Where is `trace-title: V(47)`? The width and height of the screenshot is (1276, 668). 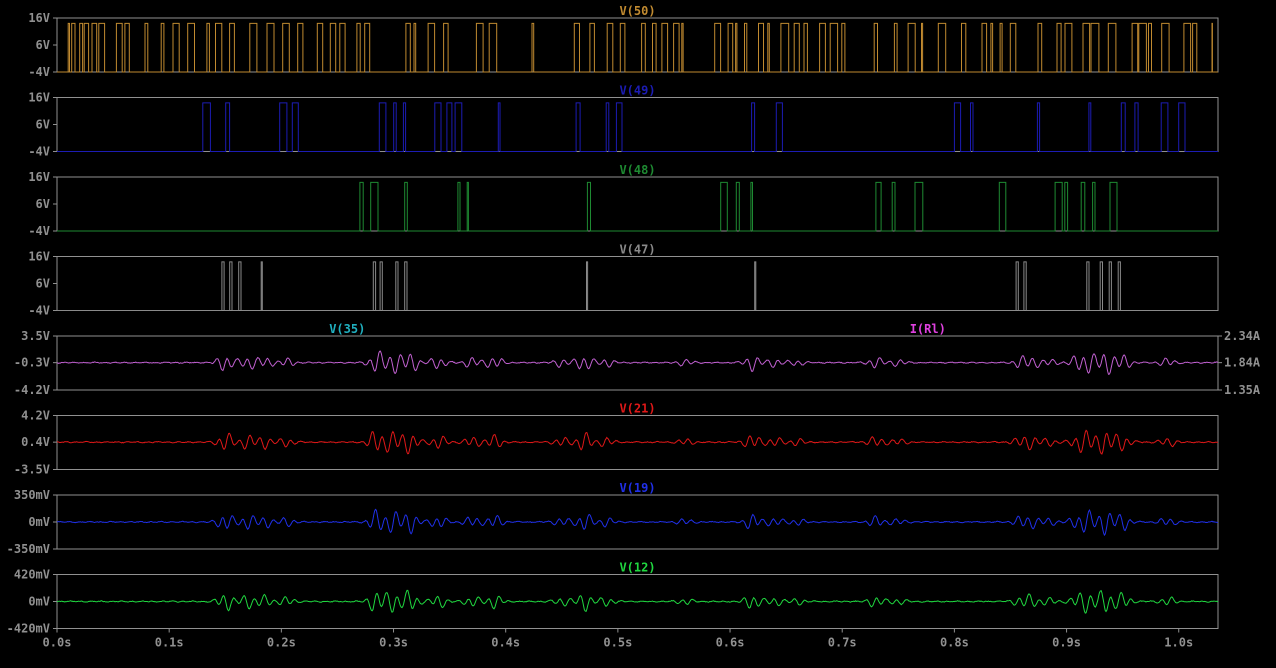 trace-title: V(47) is located at coordinates (637, 250).